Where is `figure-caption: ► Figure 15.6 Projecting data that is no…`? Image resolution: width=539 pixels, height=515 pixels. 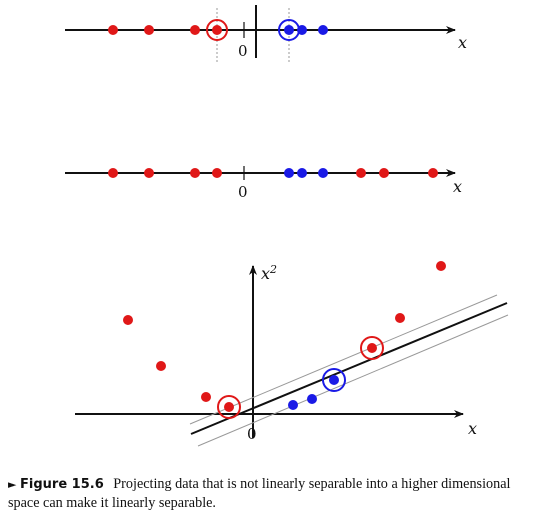 figure-caption: ► Figure 15.6 Projecting data that is no… is located at coordinates (270, 493).